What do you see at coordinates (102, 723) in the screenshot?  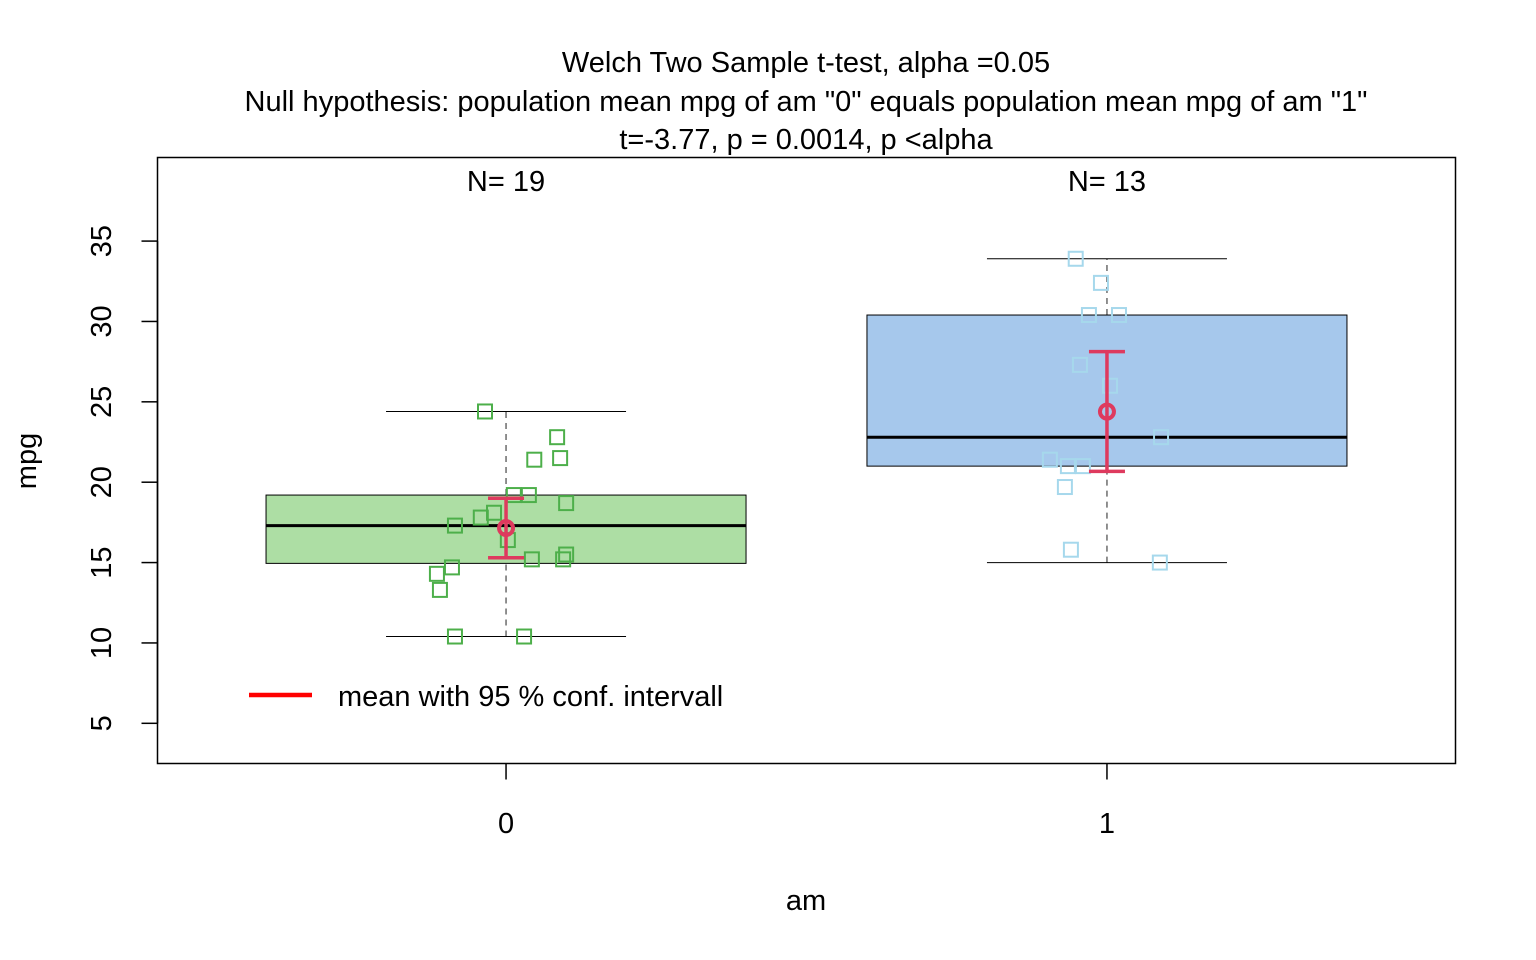 I see `y-tick-label-5: 5` at bounding box center [102, 723].